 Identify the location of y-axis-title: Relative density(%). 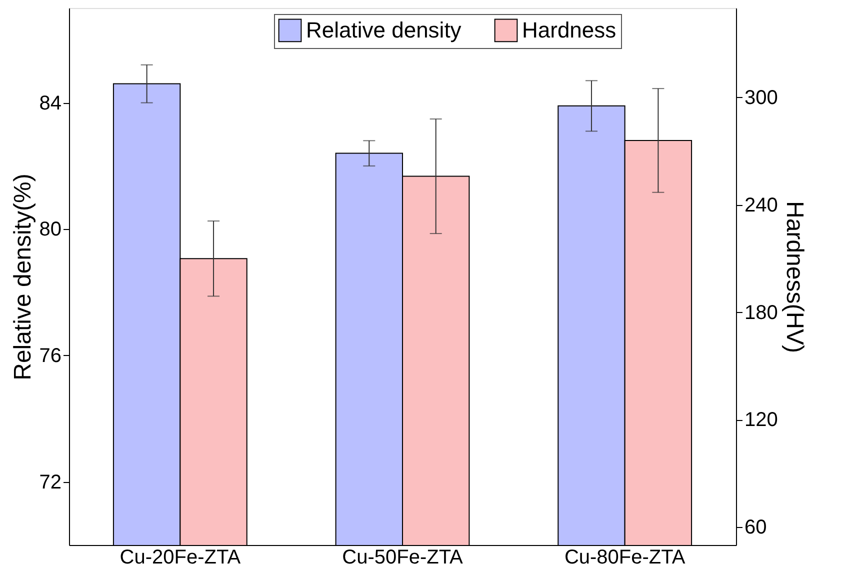
(22, 277).